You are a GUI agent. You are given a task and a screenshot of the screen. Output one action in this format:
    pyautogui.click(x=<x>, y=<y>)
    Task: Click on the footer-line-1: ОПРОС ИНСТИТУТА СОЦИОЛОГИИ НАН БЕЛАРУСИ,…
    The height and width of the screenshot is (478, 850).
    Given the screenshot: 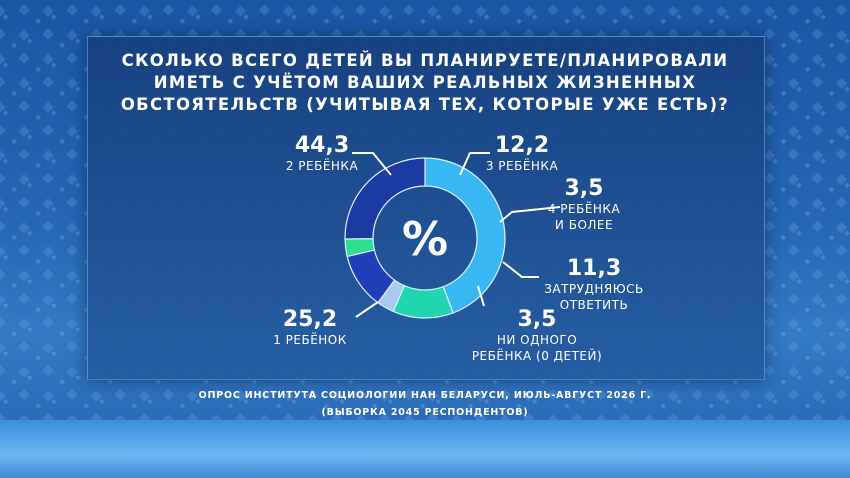 What is the action you would take?
    pyautogui.click(x=425, y=395)
    